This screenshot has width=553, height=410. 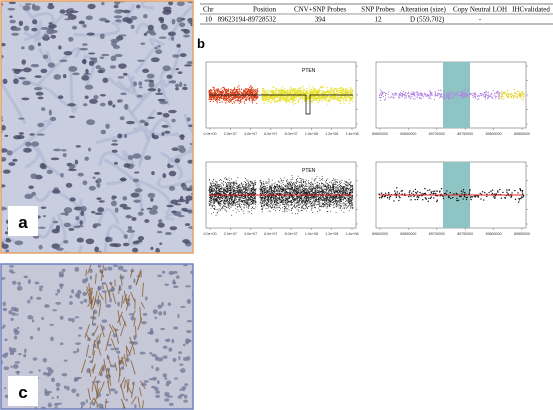 I want to click on x-tick-label: 89600000, so click(x=380, y=134).